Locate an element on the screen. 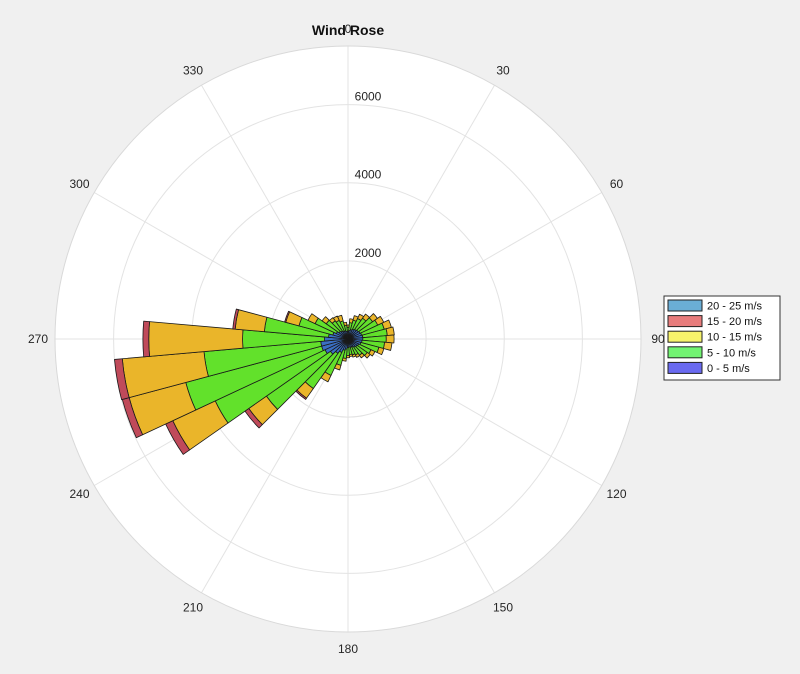  angle-label-330: 330 is located at coordinates (193, 71).